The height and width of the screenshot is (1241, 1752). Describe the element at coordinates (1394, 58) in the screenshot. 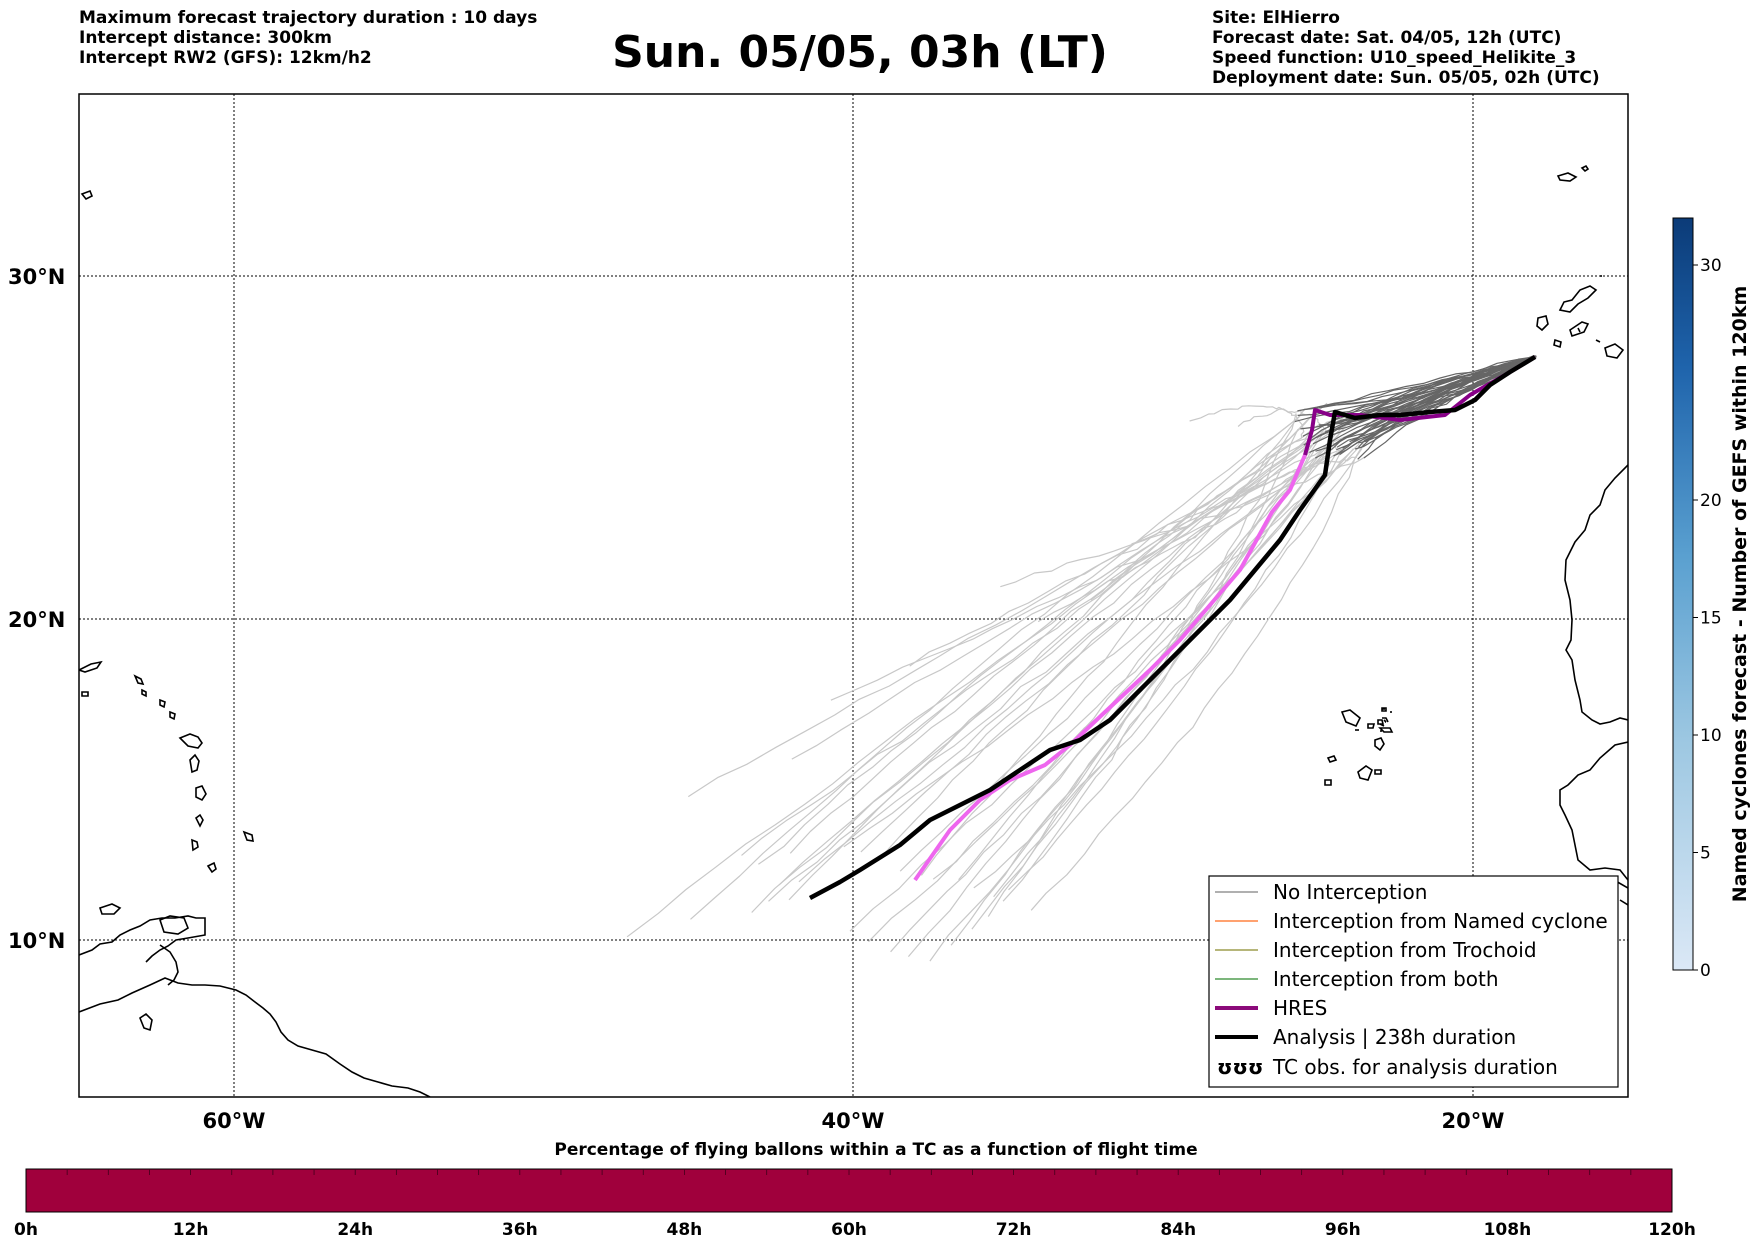

I see `speed-function-text: Speed function: U10_speed_Helikite_3` at that location.